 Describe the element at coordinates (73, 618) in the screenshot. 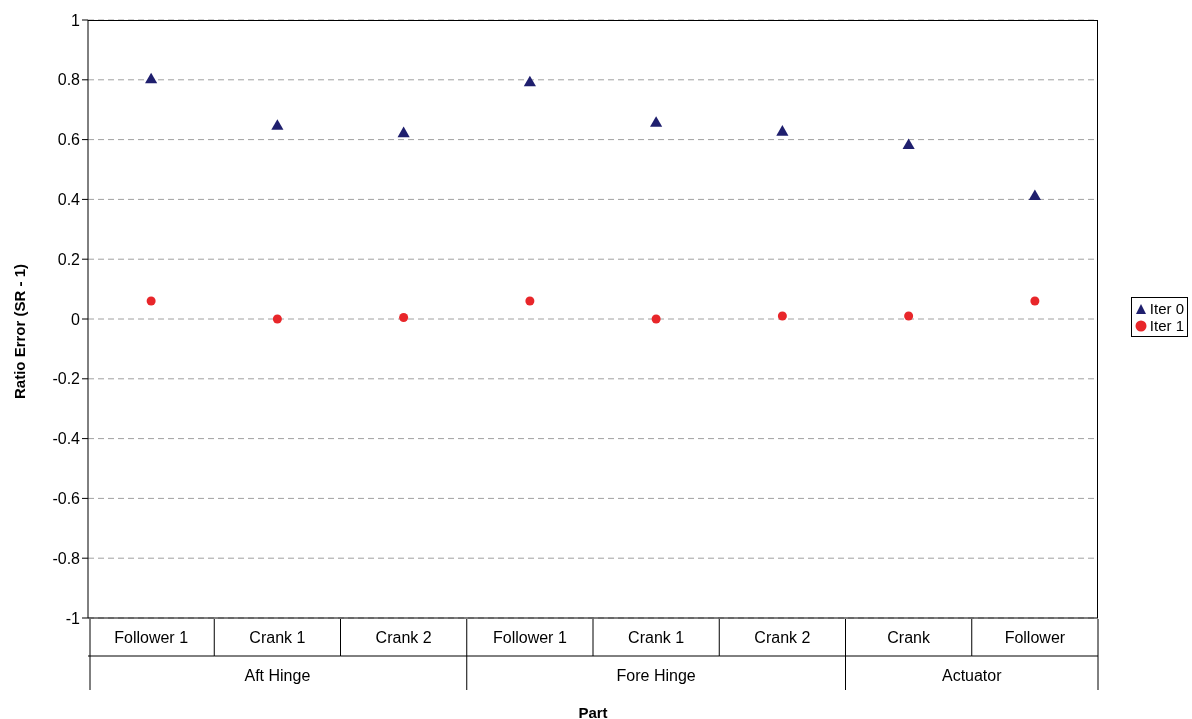

I see `y-tick-label: -1` at that location.